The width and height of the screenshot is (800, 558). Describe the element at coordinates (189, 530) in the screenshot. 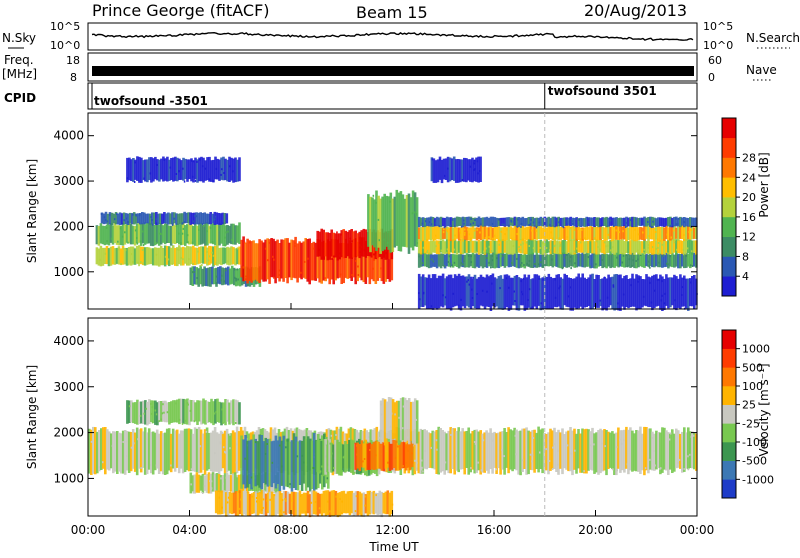

I see `x-tick-label: 04:00` at that location.